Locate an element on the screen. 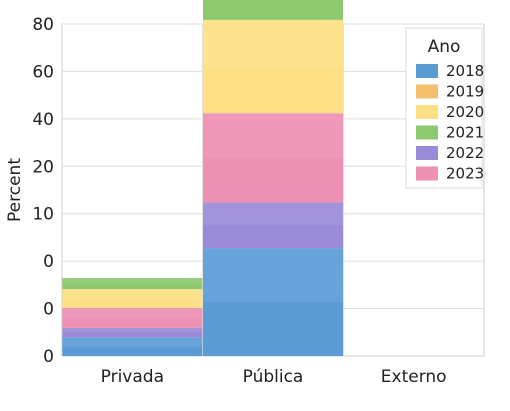  legend-label: 2021 is located at coordinates (465, 133).